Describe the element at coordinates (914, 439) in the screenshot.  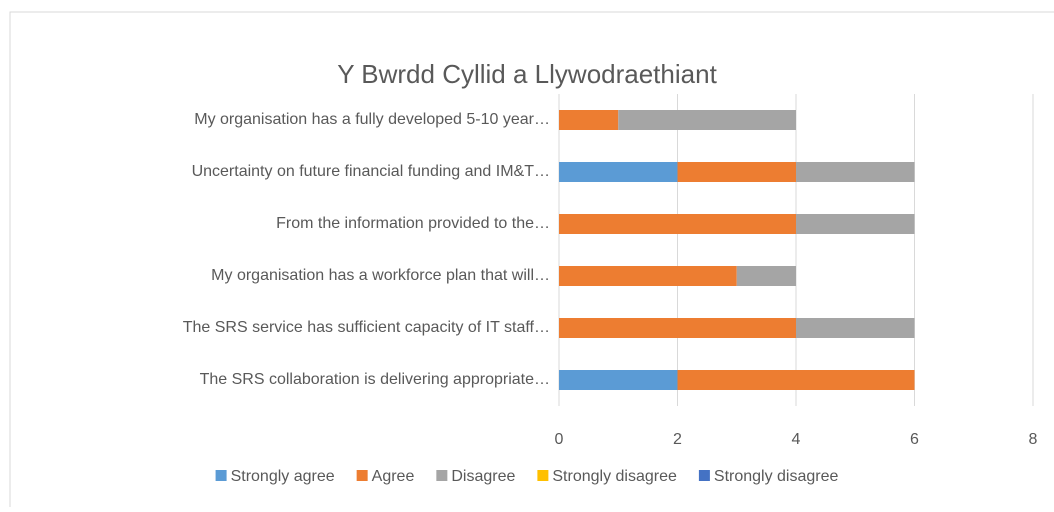
I see `x-tick-label: 6` at that location.